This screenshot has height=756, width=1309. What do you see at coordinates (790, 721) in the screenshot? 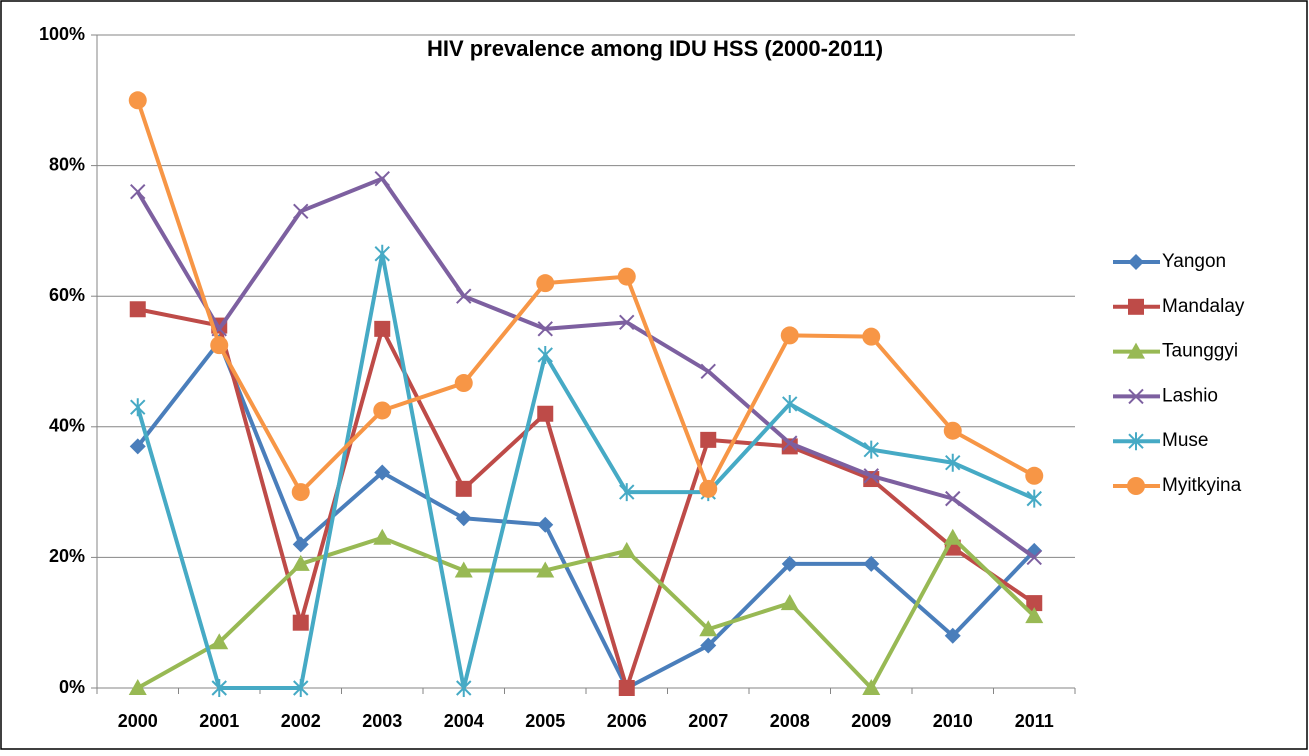
I see `x-tick-label: 2008` at bounding box center [790, 721].